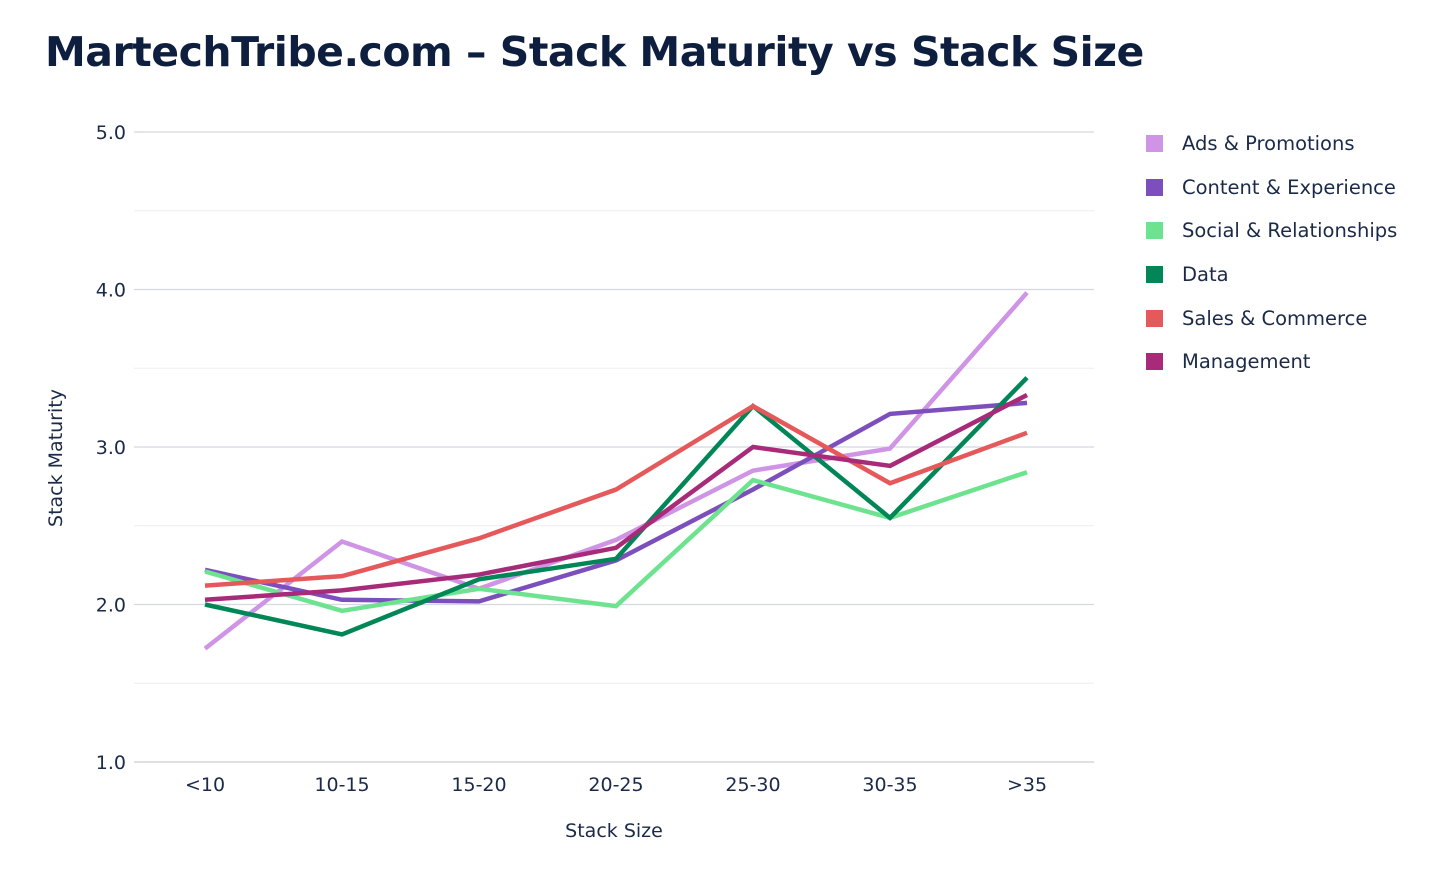  What do you see at coordinates (205, 785) in the screenshot?
I see `x-tick-label: <10` at bounding box center [205, 785].